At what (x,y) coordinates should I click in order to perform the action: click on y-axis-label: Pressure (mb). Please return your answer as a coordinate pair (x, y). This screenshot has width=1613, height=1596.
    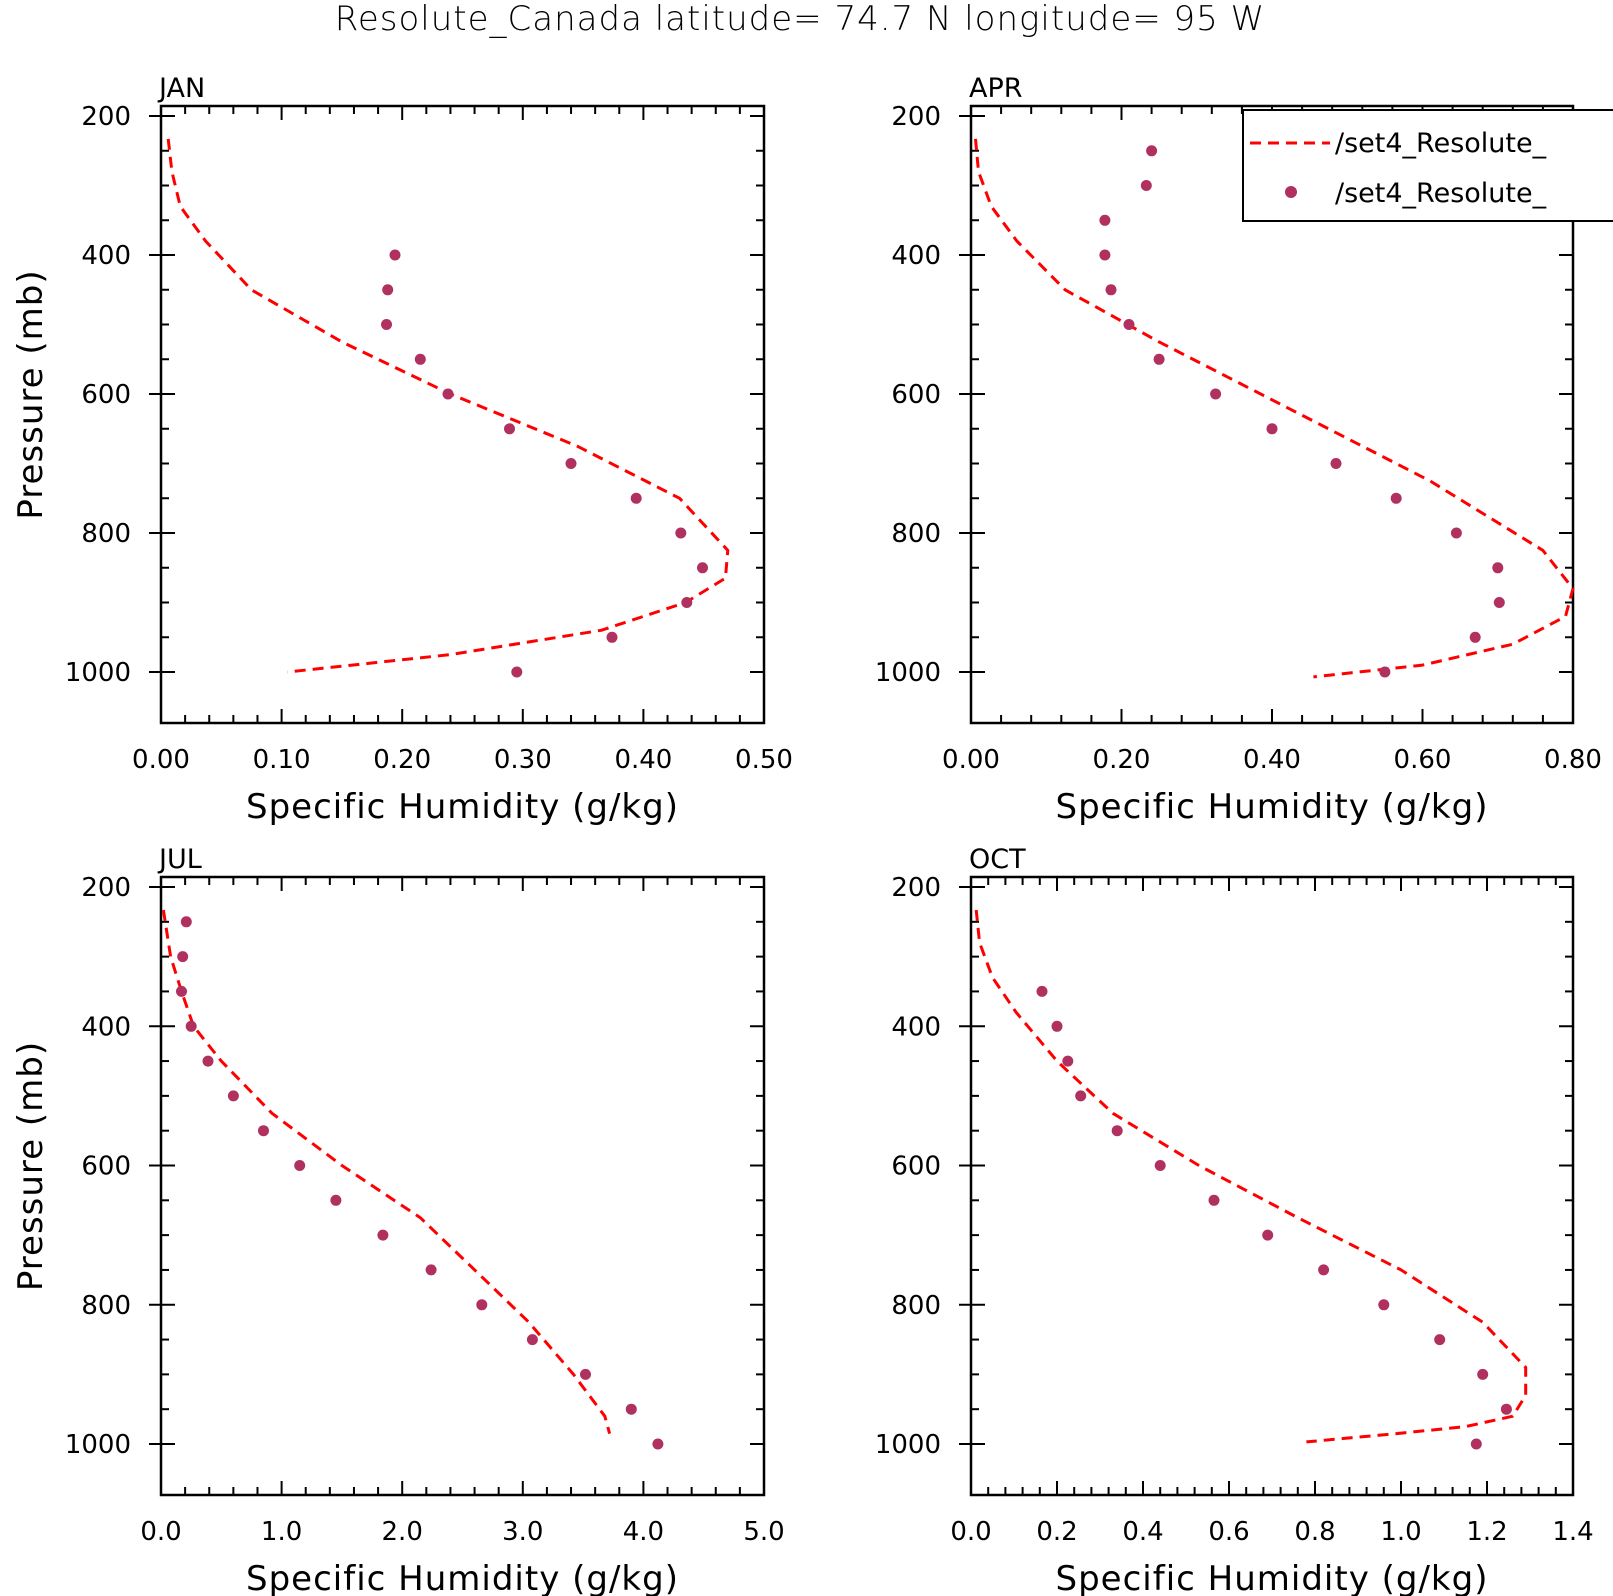
    Looking at the image, I should click on (31, 1166).